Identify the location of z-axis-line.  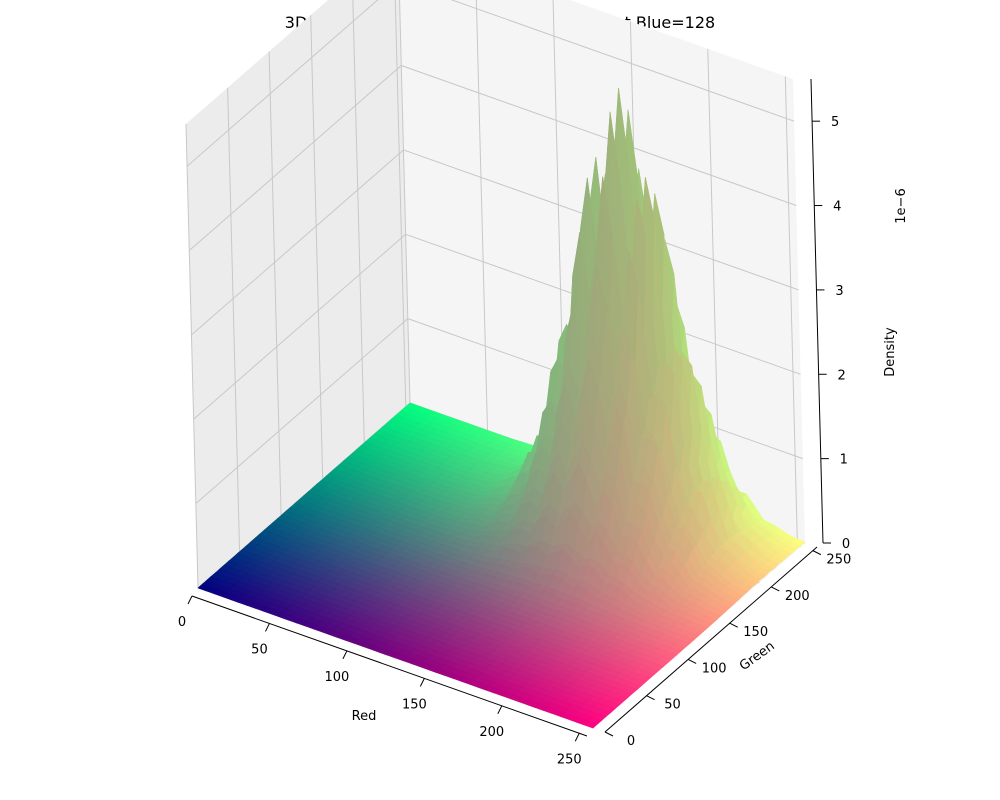
(817, 311).